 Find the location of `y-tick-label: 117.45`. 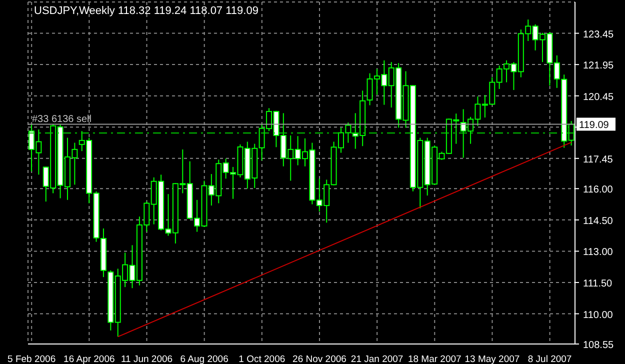

y-tick-label: 117.45 is located at coordinates (598, 160).